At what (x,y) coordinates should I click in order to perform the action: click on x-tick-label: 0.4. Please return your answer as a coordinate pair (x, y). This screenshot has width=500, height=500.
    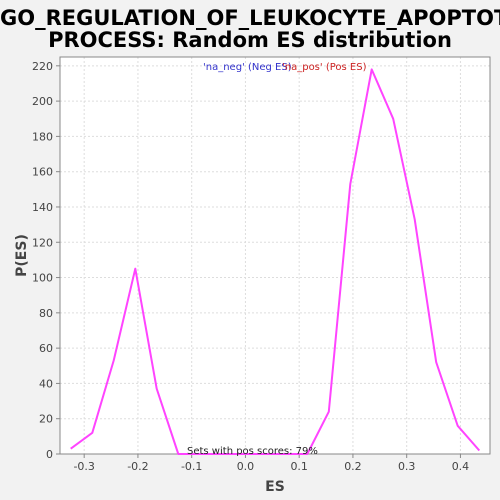
    Looking at the image, I should click on (461, 466).